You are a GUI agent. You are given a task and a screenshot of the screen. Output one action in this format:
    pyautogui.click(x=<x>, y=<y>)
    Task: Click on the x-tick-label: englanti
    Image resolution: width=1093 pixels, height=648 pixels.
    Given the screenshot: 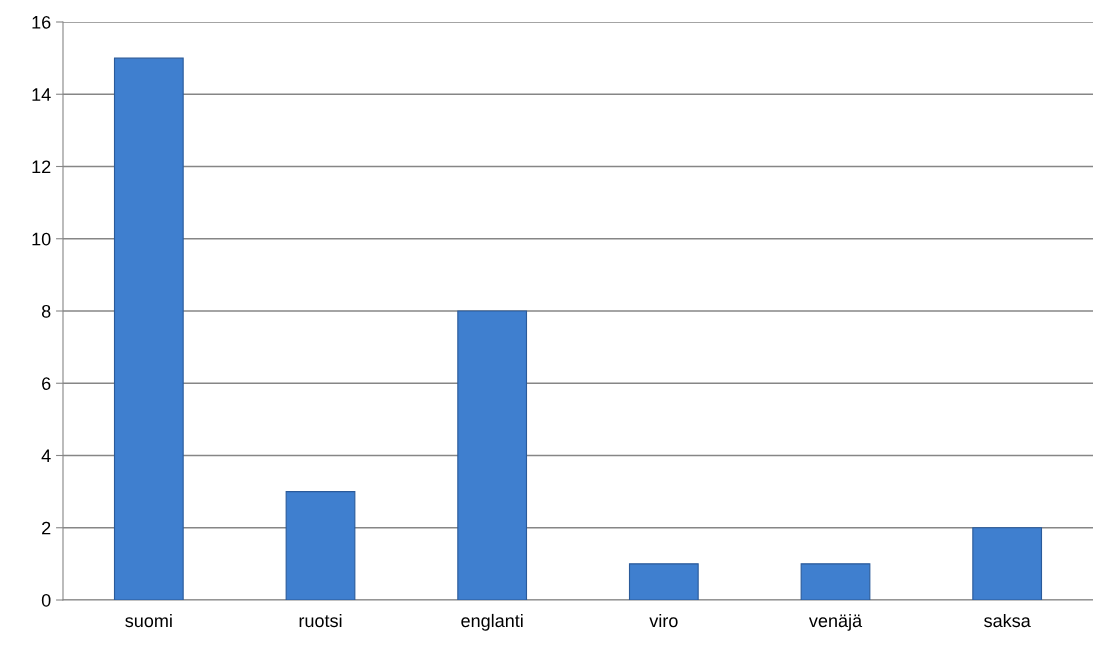 What is the action you would take?
    pyautogui.click(x=492, y=622)
    